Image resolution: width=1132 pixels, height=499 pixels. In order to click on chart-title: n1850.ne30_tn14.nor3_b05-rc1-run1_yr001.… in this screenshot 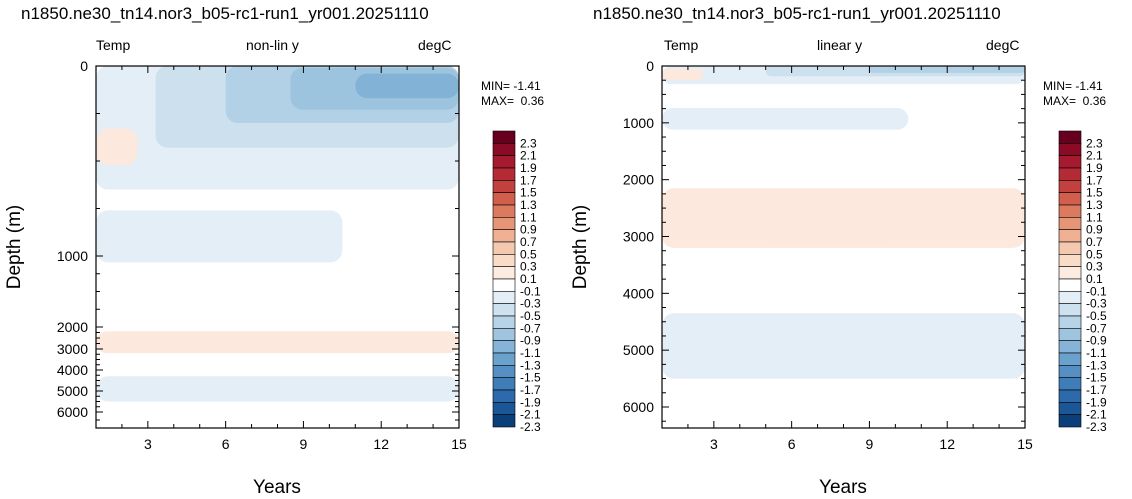, I will do `click(225, 13)`.